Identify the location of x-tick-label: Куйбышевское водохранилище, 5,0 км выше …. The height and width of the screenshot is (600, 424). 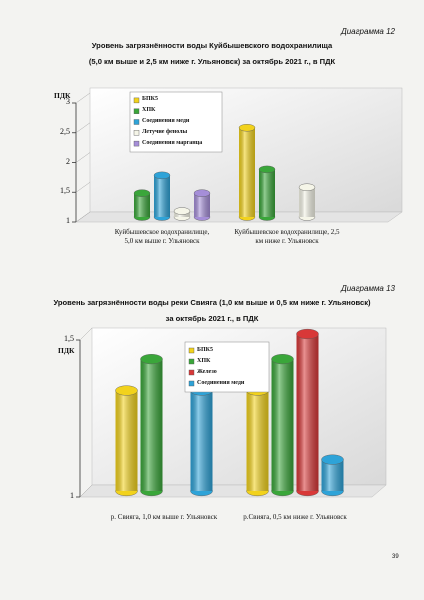
(162, 236).